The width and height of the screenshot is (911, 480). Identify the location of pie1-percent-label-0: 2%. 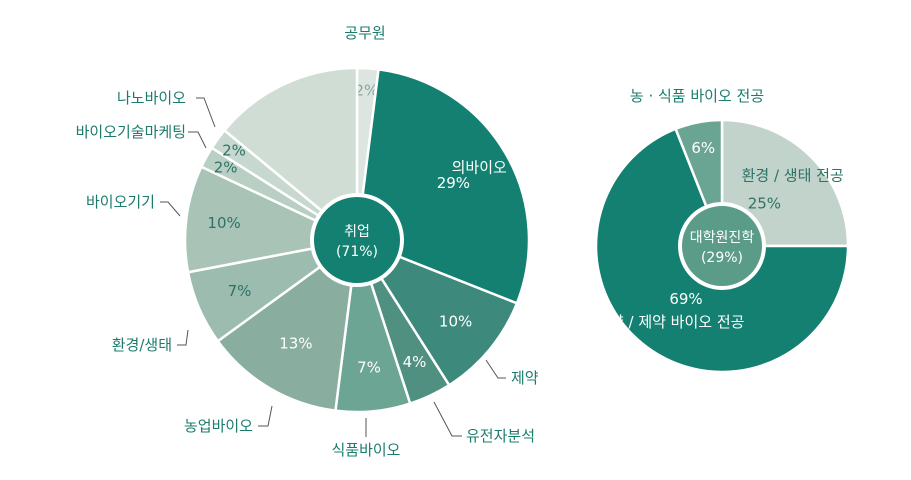
(367, 90).